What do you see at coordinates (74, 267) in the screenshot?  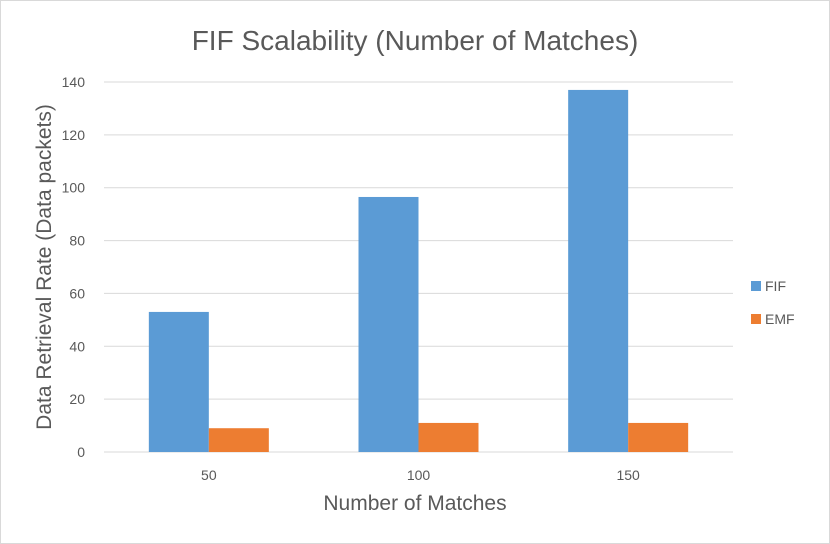 I see `y-tick-labels: 0 20 40 60 80 100 120 140` at bounding box center [74, 267].